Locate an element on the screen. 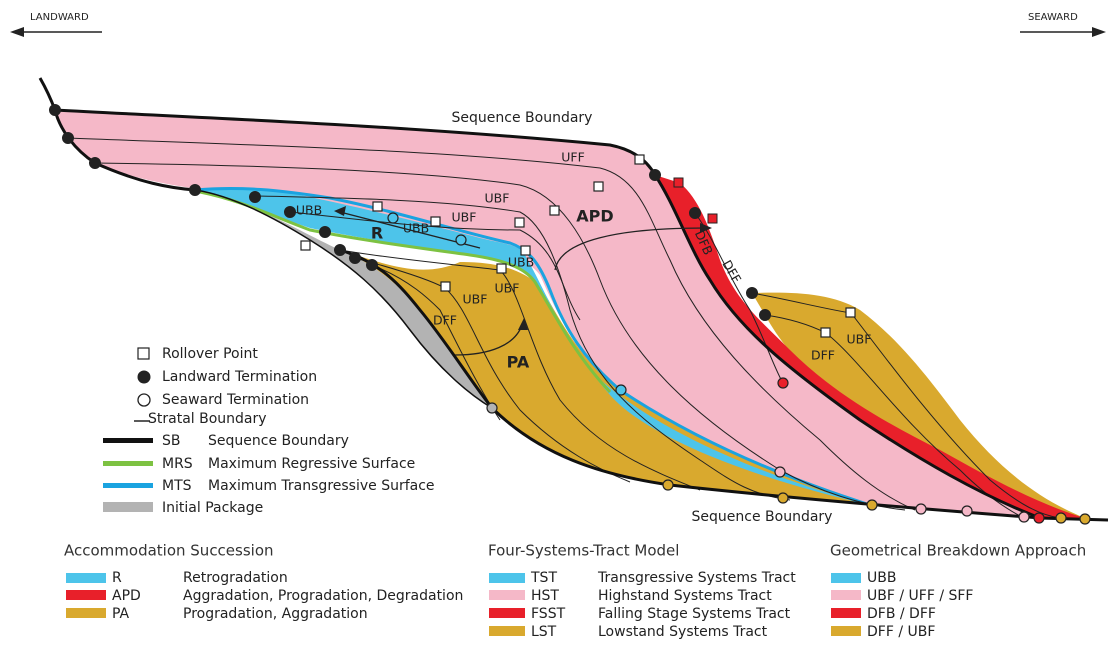 This screenshot has width=1118, height=654. legend-text: Falling Stage Systems Tract is located at coordinates (694, 614).